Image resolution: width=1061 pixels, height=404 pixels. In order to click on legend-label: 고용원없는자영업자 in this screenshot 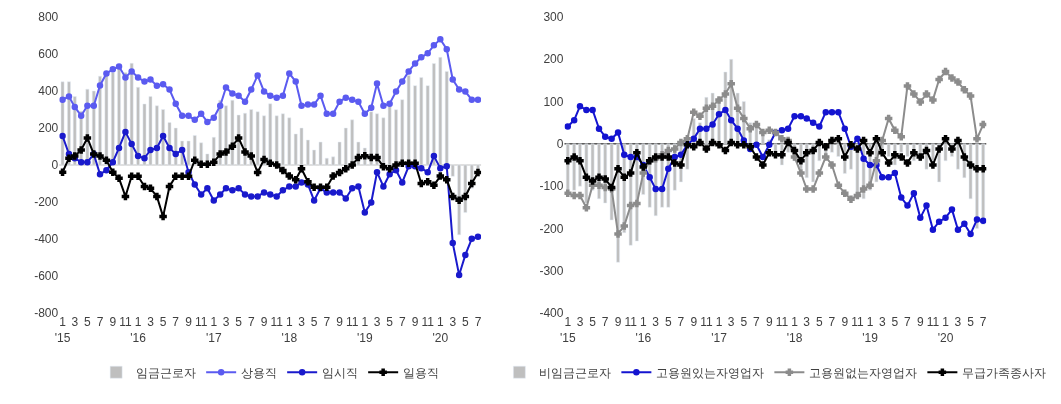, I will do `click(863, 372)`.